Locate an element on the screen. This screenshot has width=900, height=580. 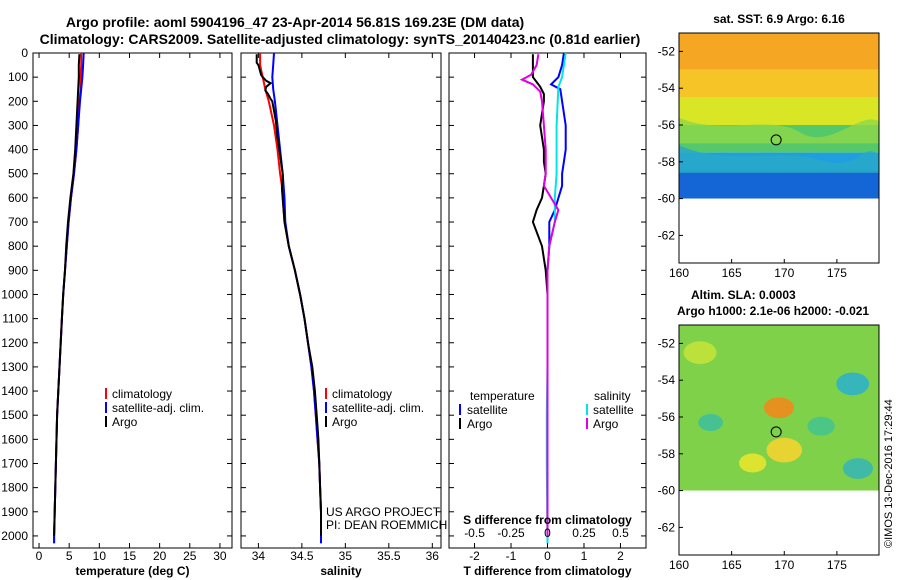
depth-tick-label: 200 is located at coordinates (18, 101).